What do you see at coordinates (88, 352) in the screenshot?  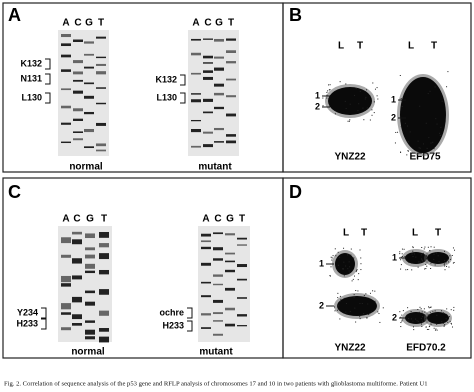 I see `gel-label: normal` at bounding box center [88, 352].